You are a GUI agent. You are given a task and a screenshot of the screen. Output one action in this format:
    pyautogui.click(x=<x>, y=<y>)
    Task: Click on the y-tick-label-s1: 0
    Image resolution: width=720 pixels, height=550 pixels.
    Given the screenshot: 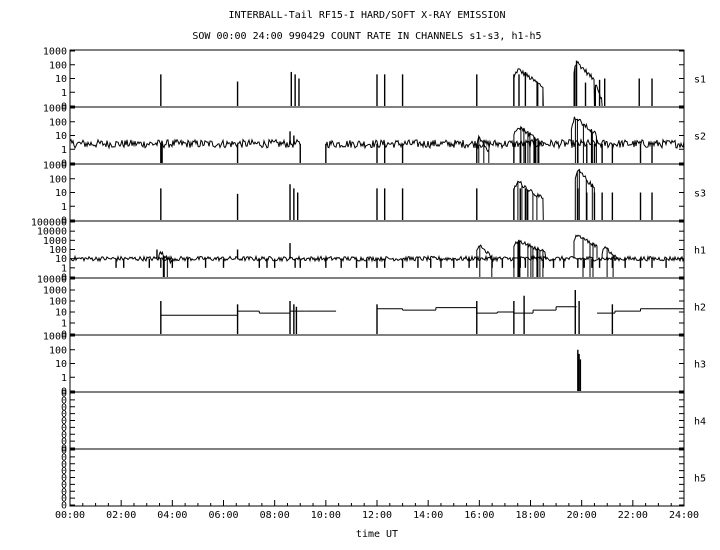 What is the action you would take?
    pyautogui.click(x=64, y=107)
    